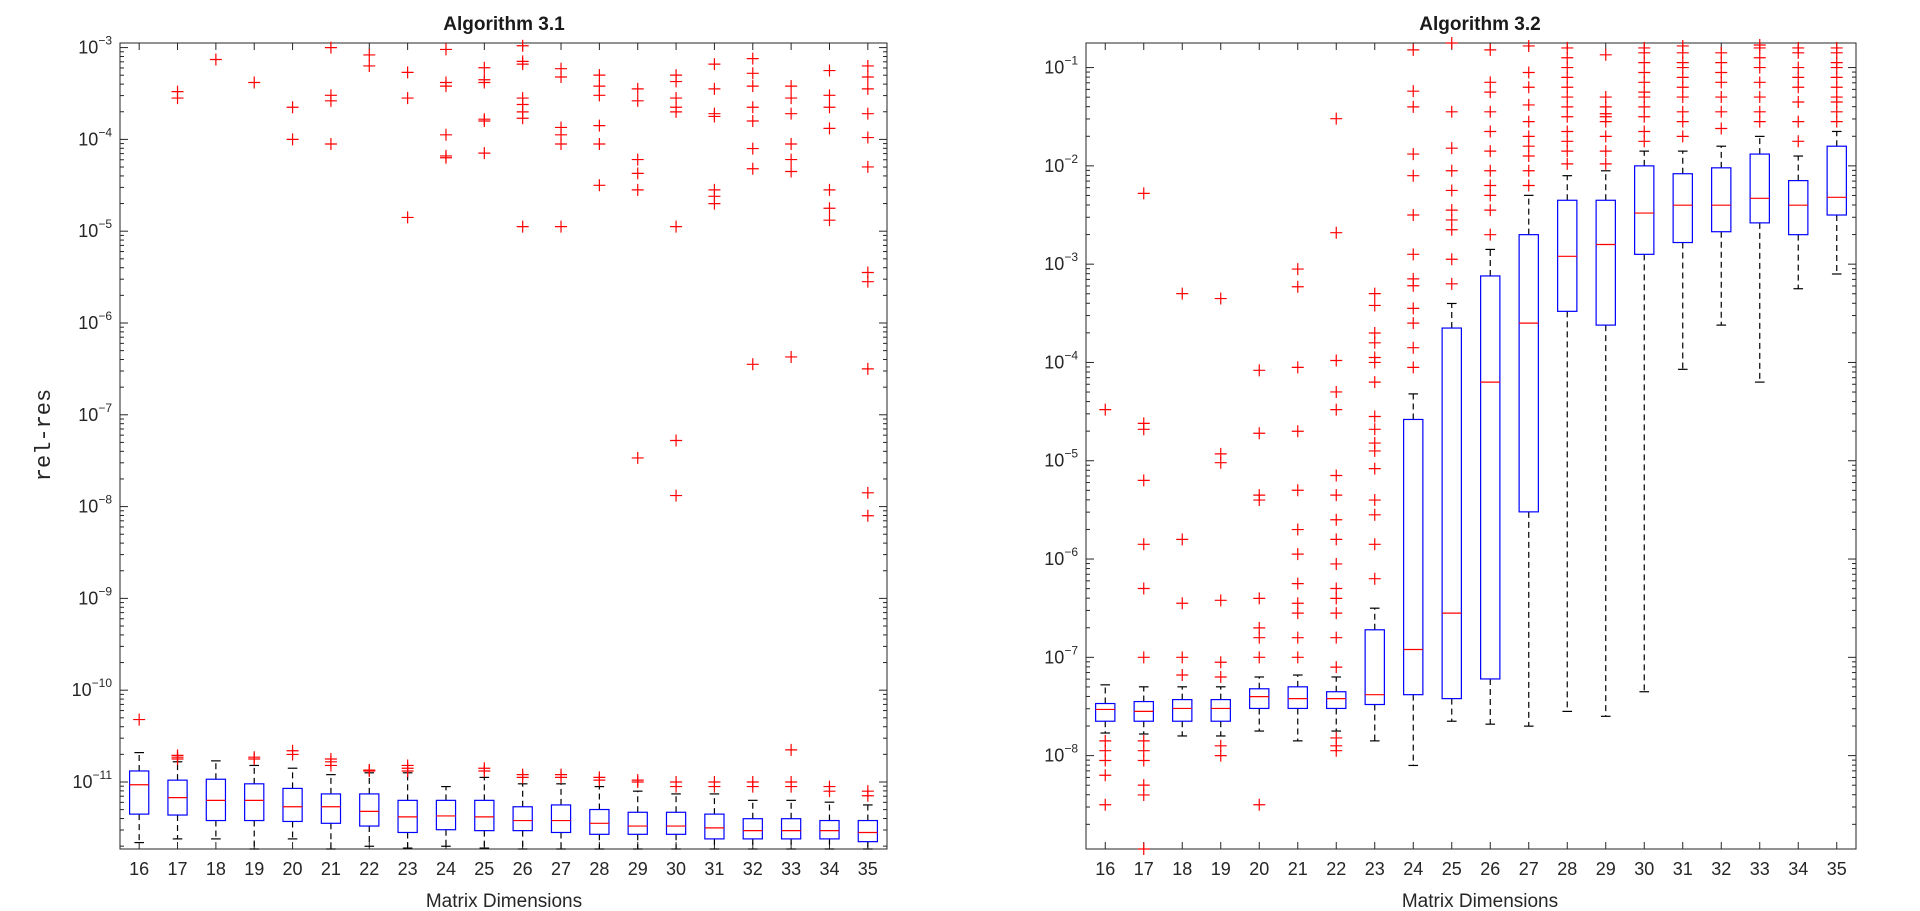 This screenshot has width=1920, height=911. Describe the element at coordinates (95, 137) in the screenshot. I see `y-tick-label: 10⁻⁴` at that location.